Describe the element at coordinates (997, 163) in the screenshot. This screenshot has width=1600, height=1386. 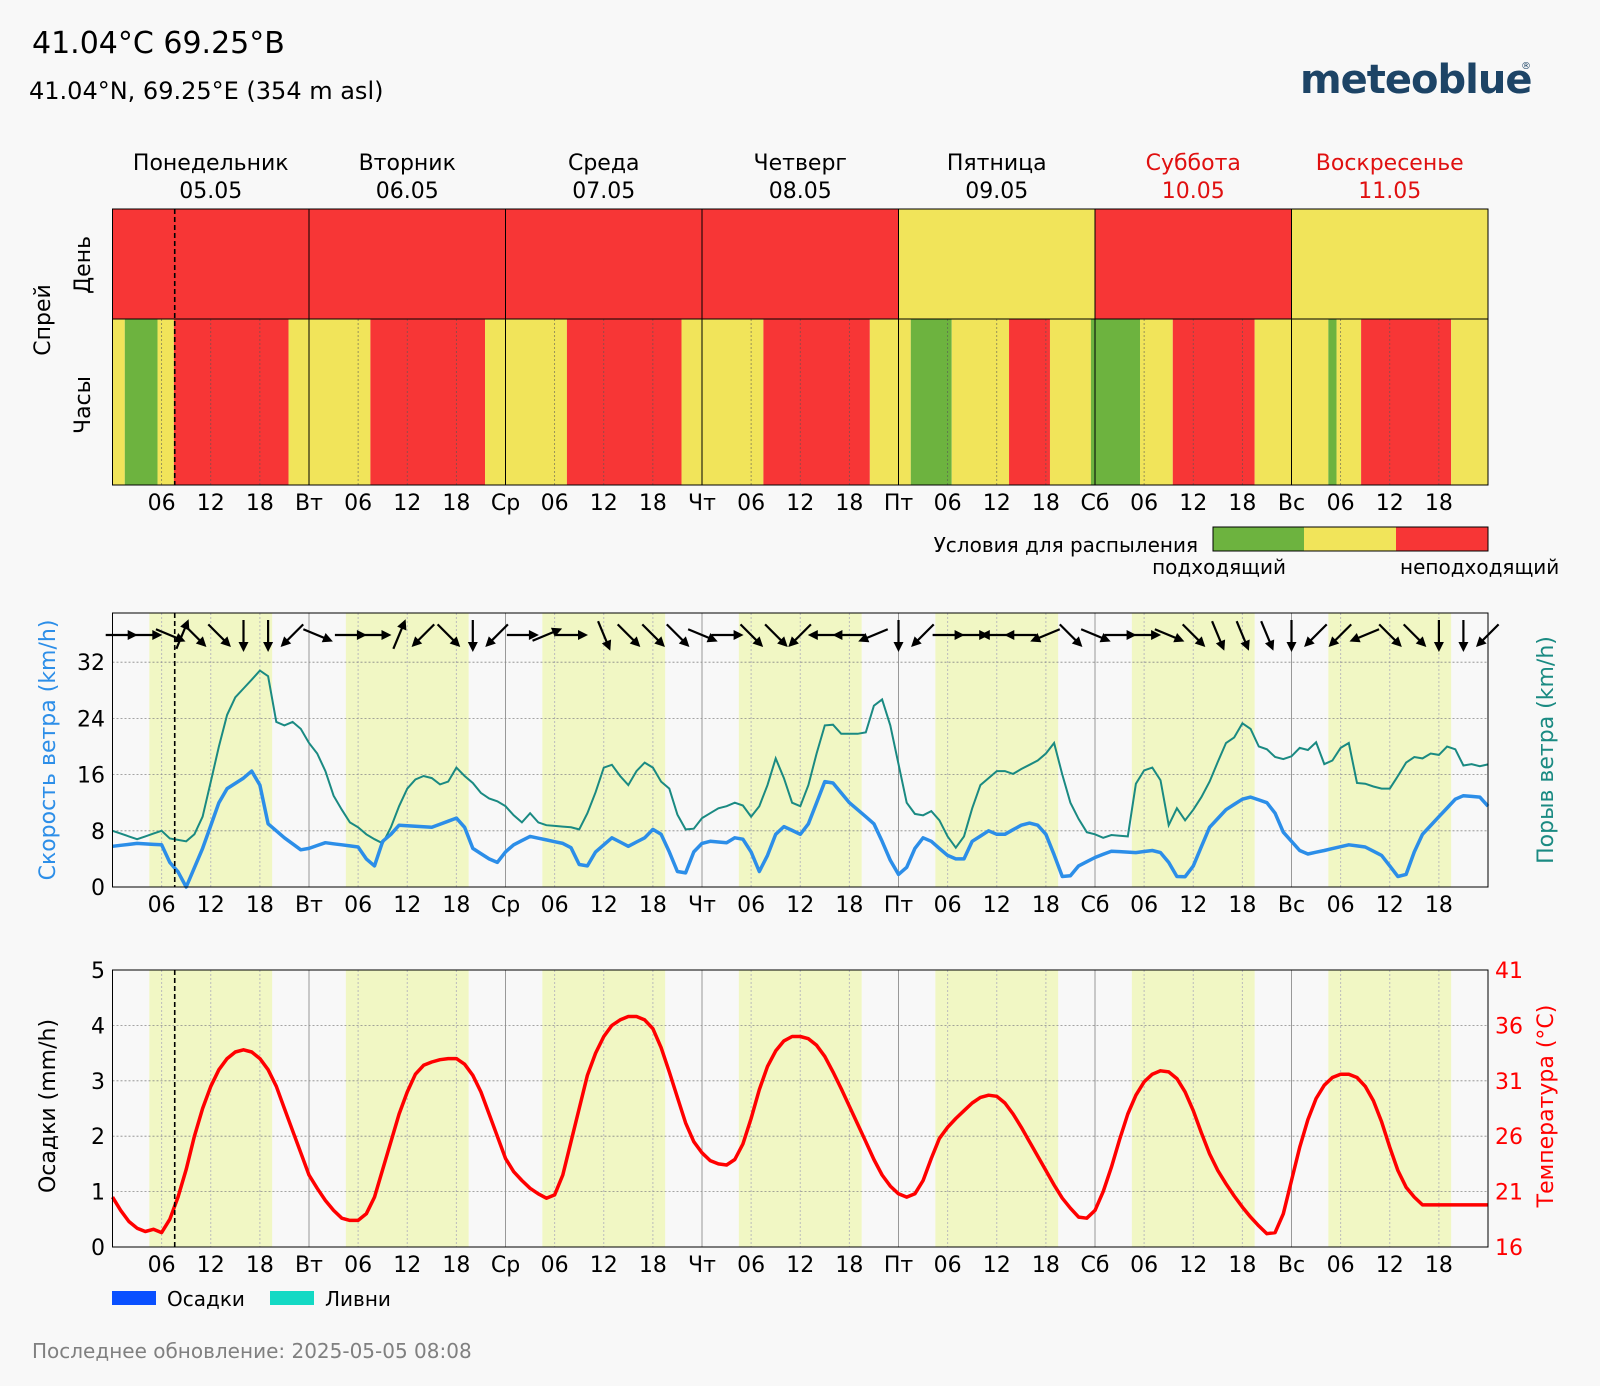
I see `day-name: Пятница` at that location.